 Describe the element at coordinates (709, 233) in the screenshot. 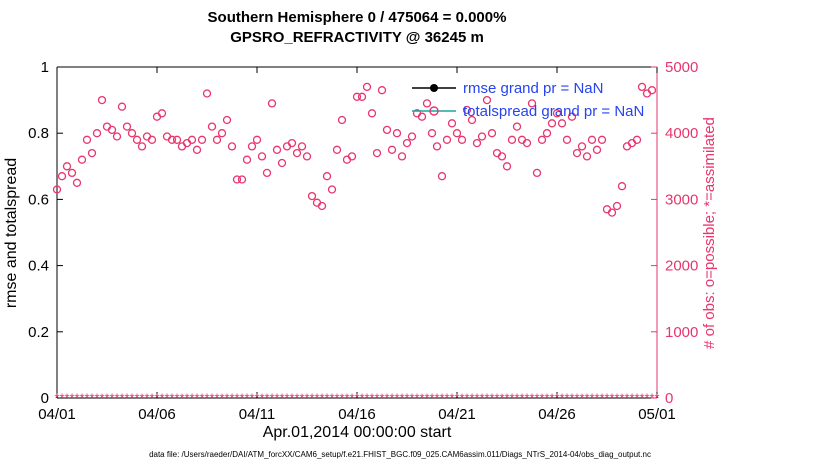

I see `right-y-axis-label: # of obs: o=possible; *=assimilated` at that location.